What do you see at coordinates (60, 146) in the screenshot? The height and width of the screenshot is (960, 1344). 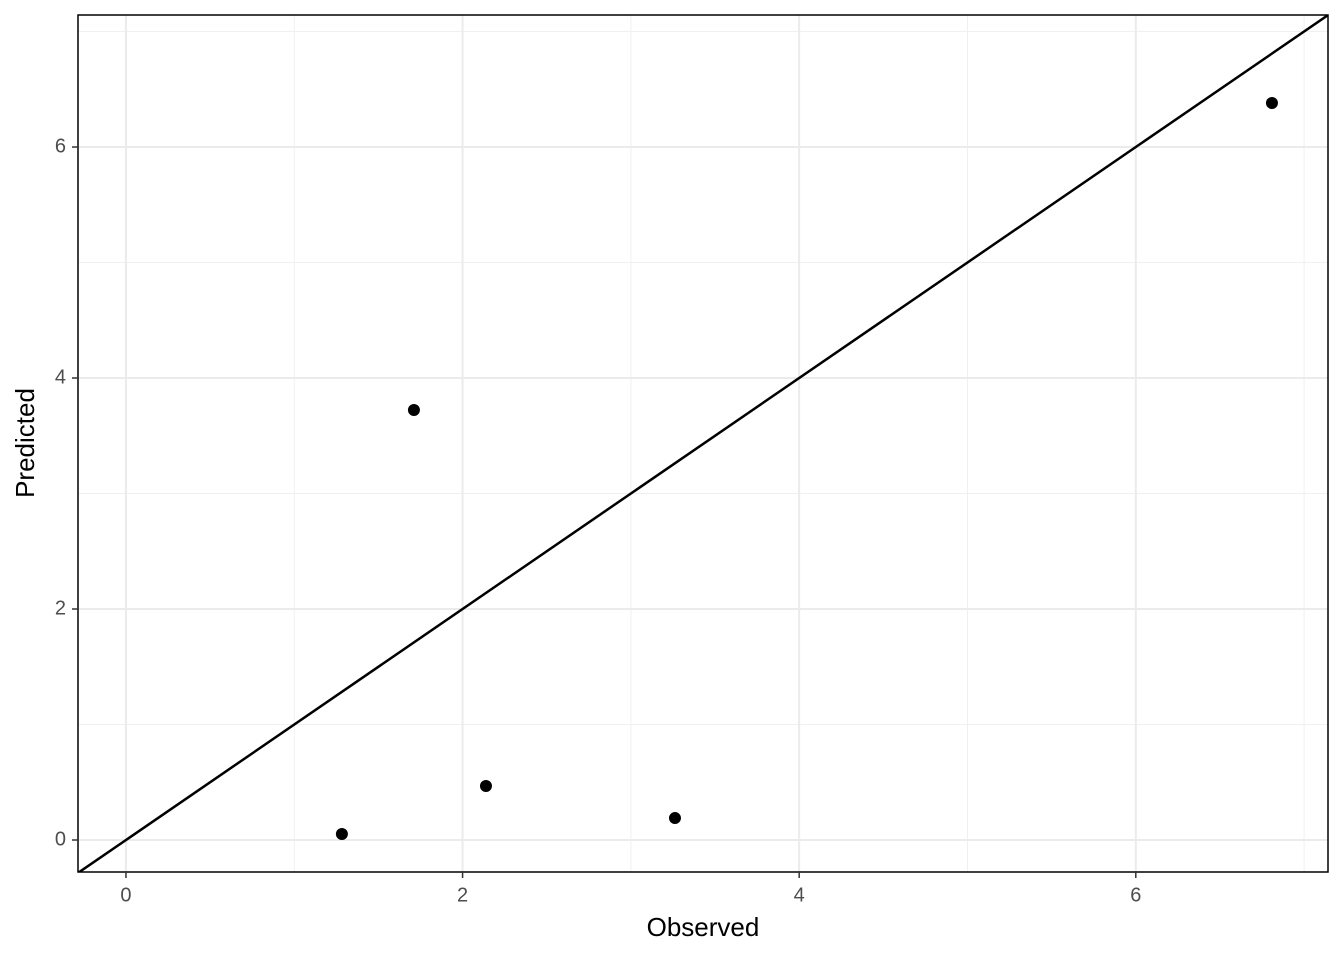 I see `y-tick-label: 6` at bounding box center [60, 146].